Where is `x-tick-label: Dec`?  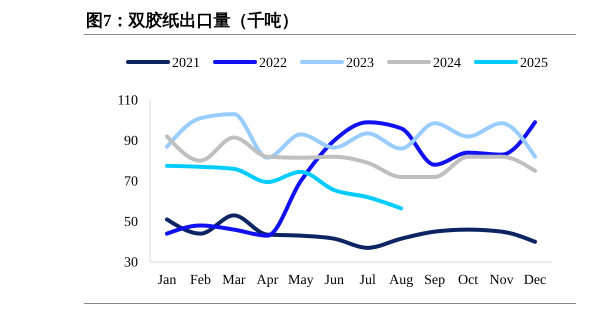 x-tick-label: Dec is located at coordinates (535, 280).